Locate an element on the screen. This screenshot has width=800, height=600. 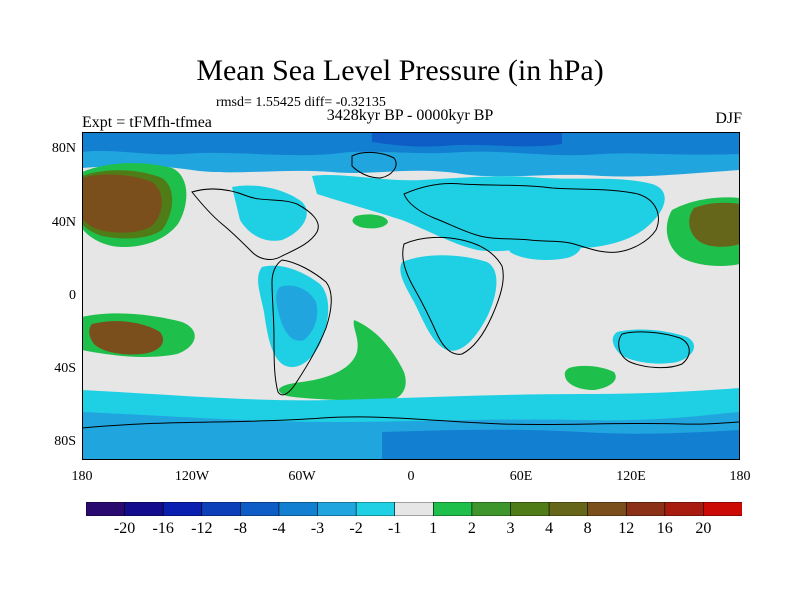
africa-negative is located at coordinates (448, 303).